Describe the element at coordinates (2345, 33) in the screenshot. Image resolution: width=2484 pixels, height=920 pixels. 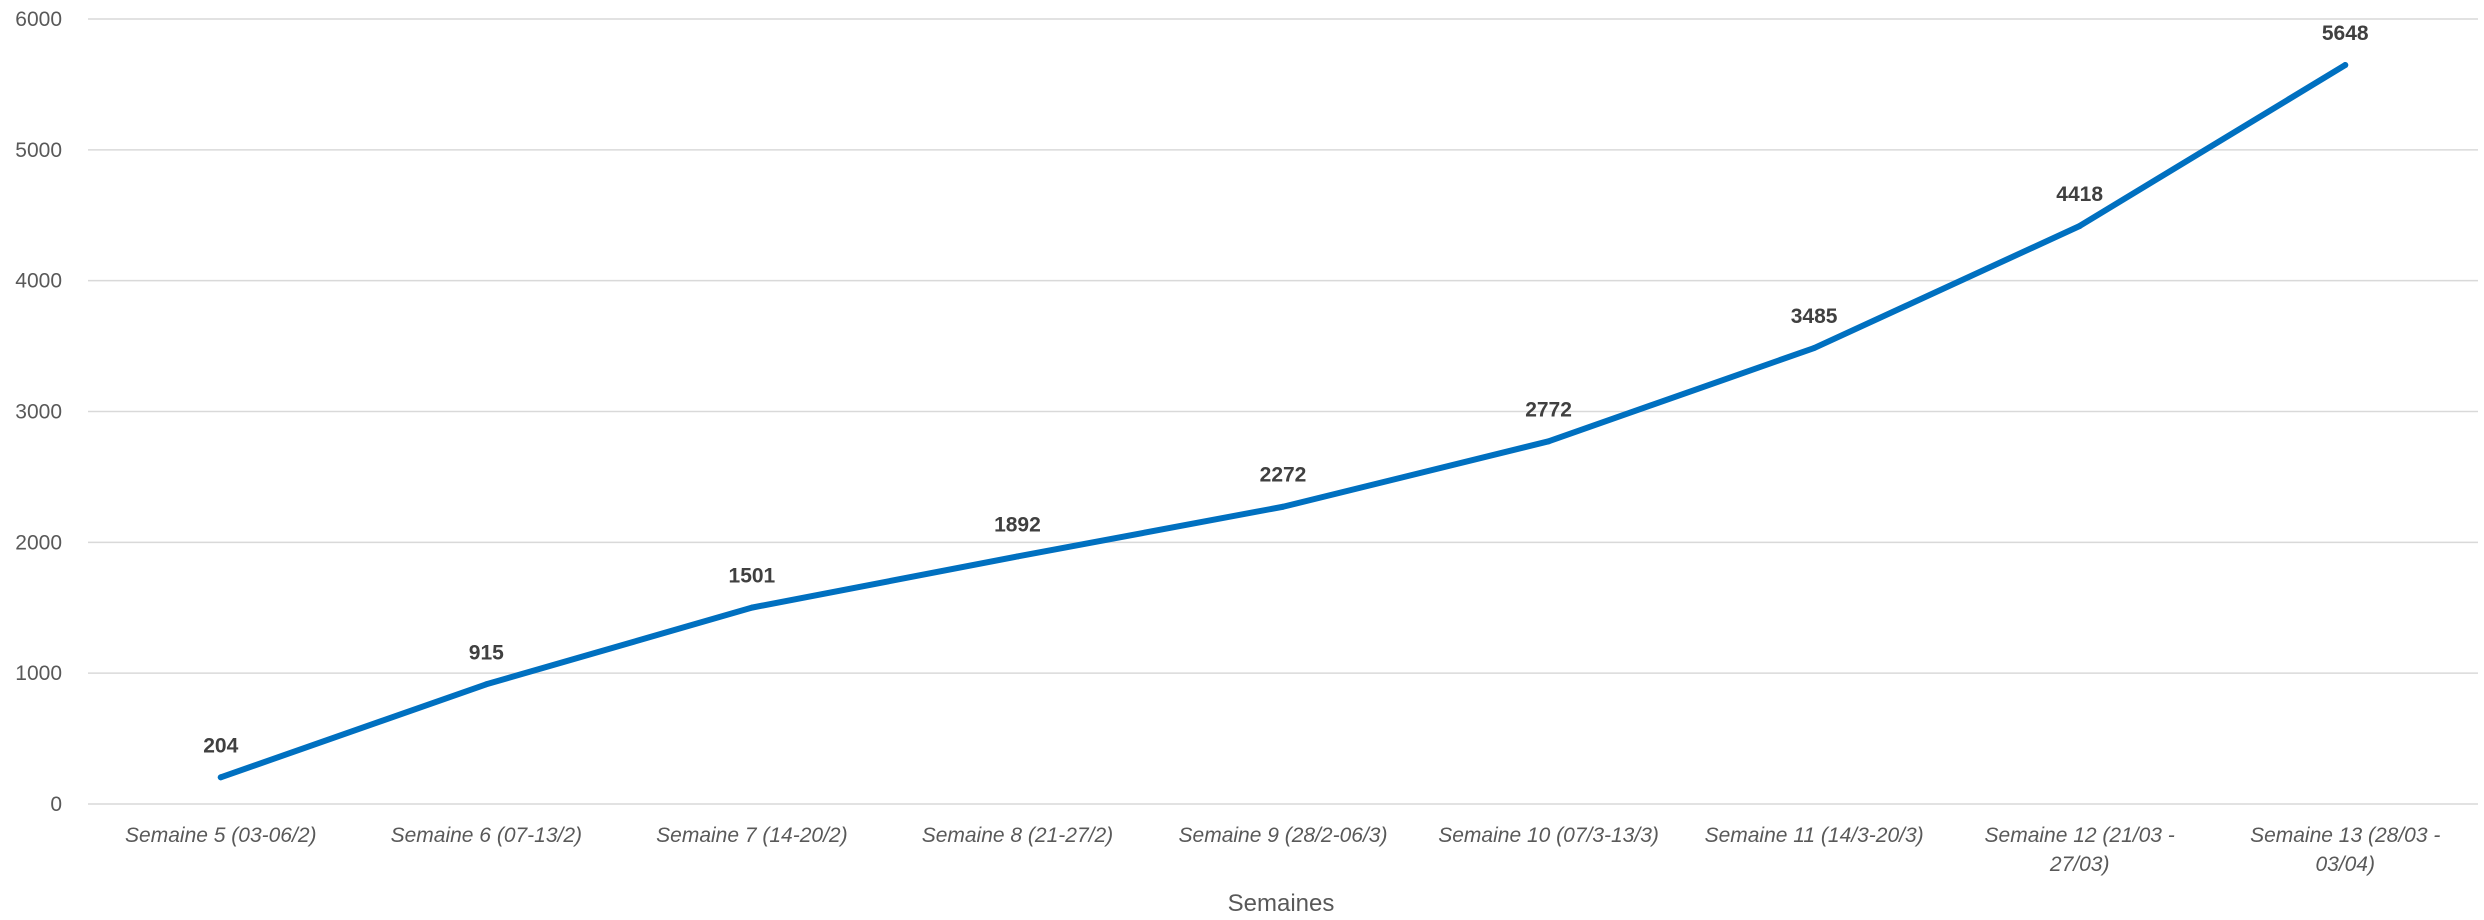
I see `data-label: 5648` at that location.